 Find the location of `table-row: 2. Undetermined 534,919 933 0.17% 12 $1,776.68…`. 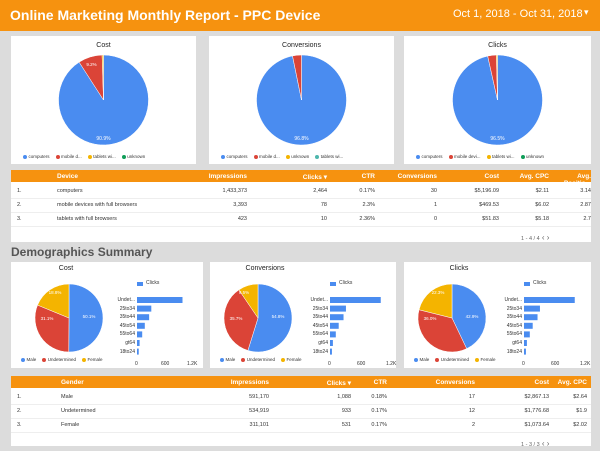

table-row: 2. Undetermined 534,919 933 0.17% 12 $1,776.68… is located at coordinates (301, 412).